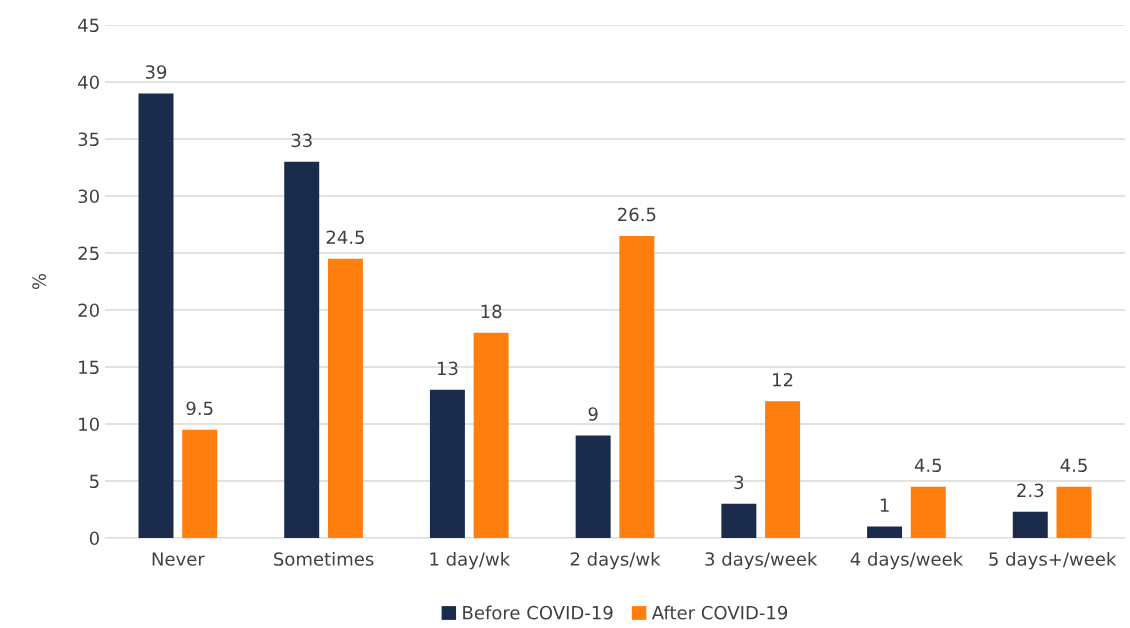 This screenshot has width=1130, height=628. What do you see at coordinates (538, 612) in the screenshot?
I see `legend-label: Before COVID-19` at bounding box center [538, 612].